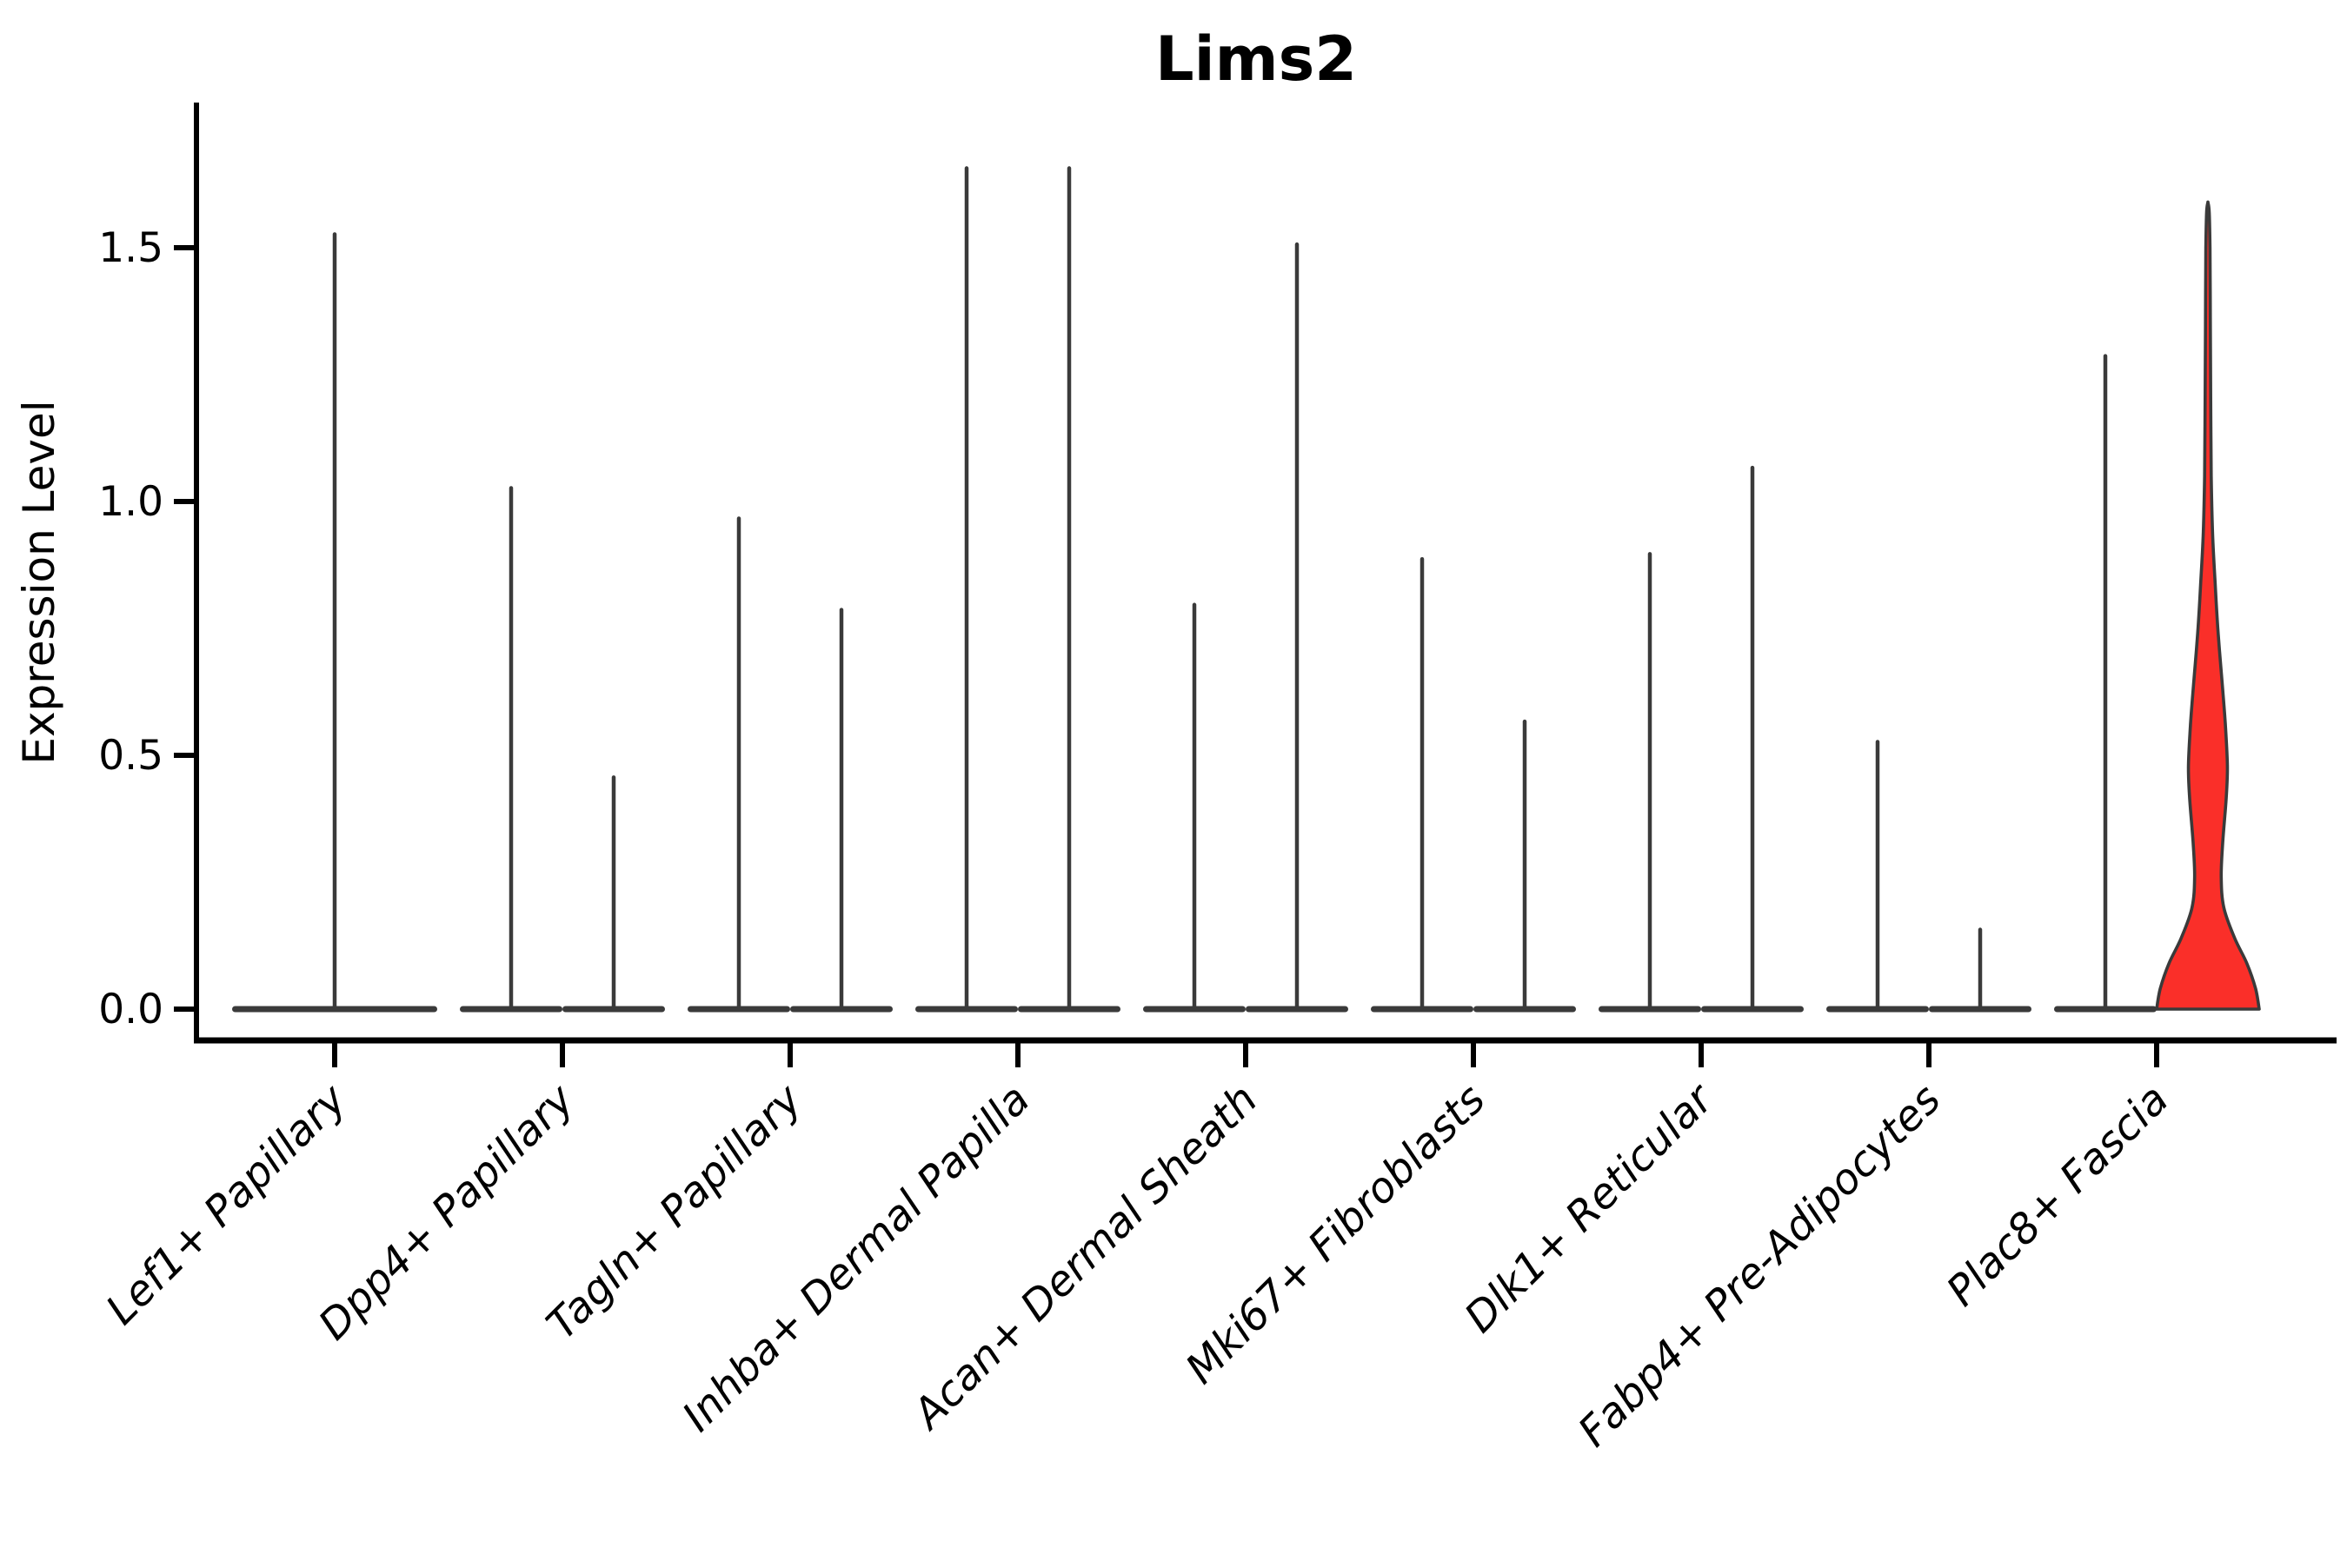 The image size is (2347, 1568). I want to click on x-tick-label: Fabp4+ Pre-Adipocytes, so click(1760, 1266).